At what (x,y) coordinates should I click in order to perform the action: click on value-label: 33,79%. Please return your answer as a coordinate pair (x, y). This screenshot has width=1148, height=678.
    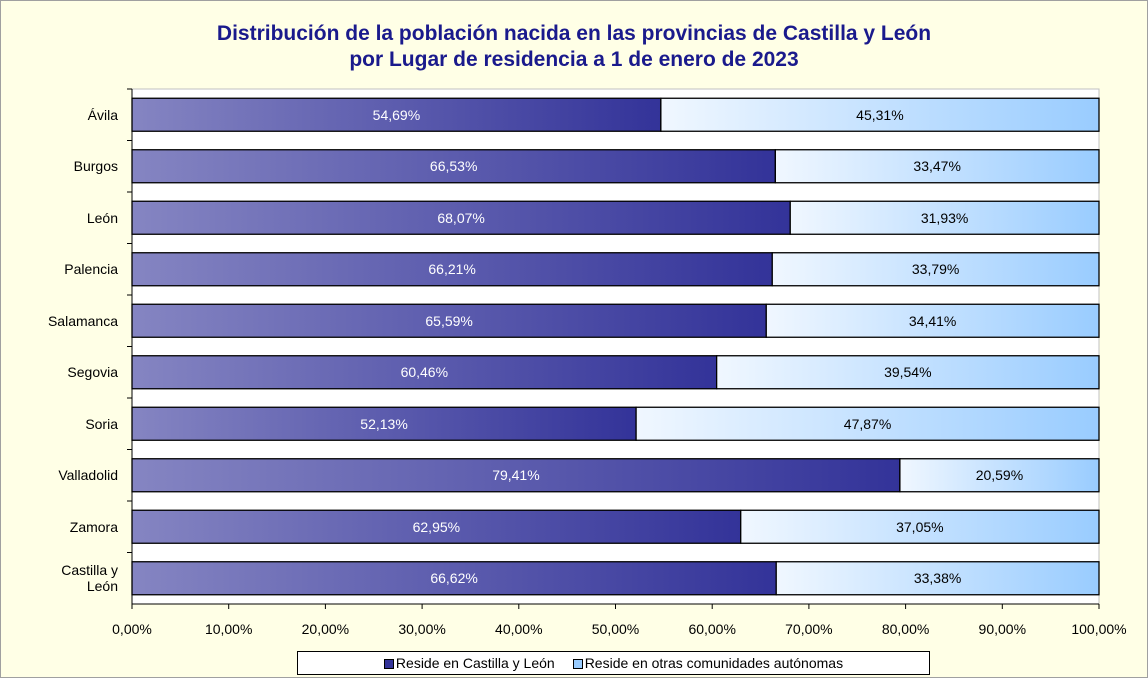
    Looking at the image, I should click on (935, 269).